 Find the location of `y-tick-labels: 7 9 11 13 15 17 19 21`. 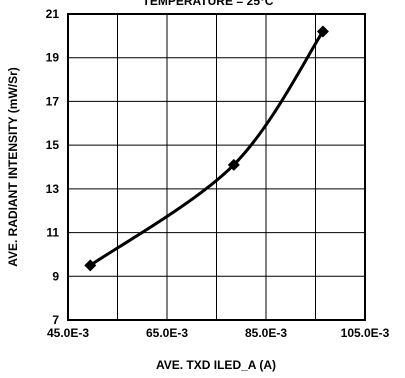

y-tick-labels: 7 9 11 13 15 17 19 21 is located at coordinates (53, 167).